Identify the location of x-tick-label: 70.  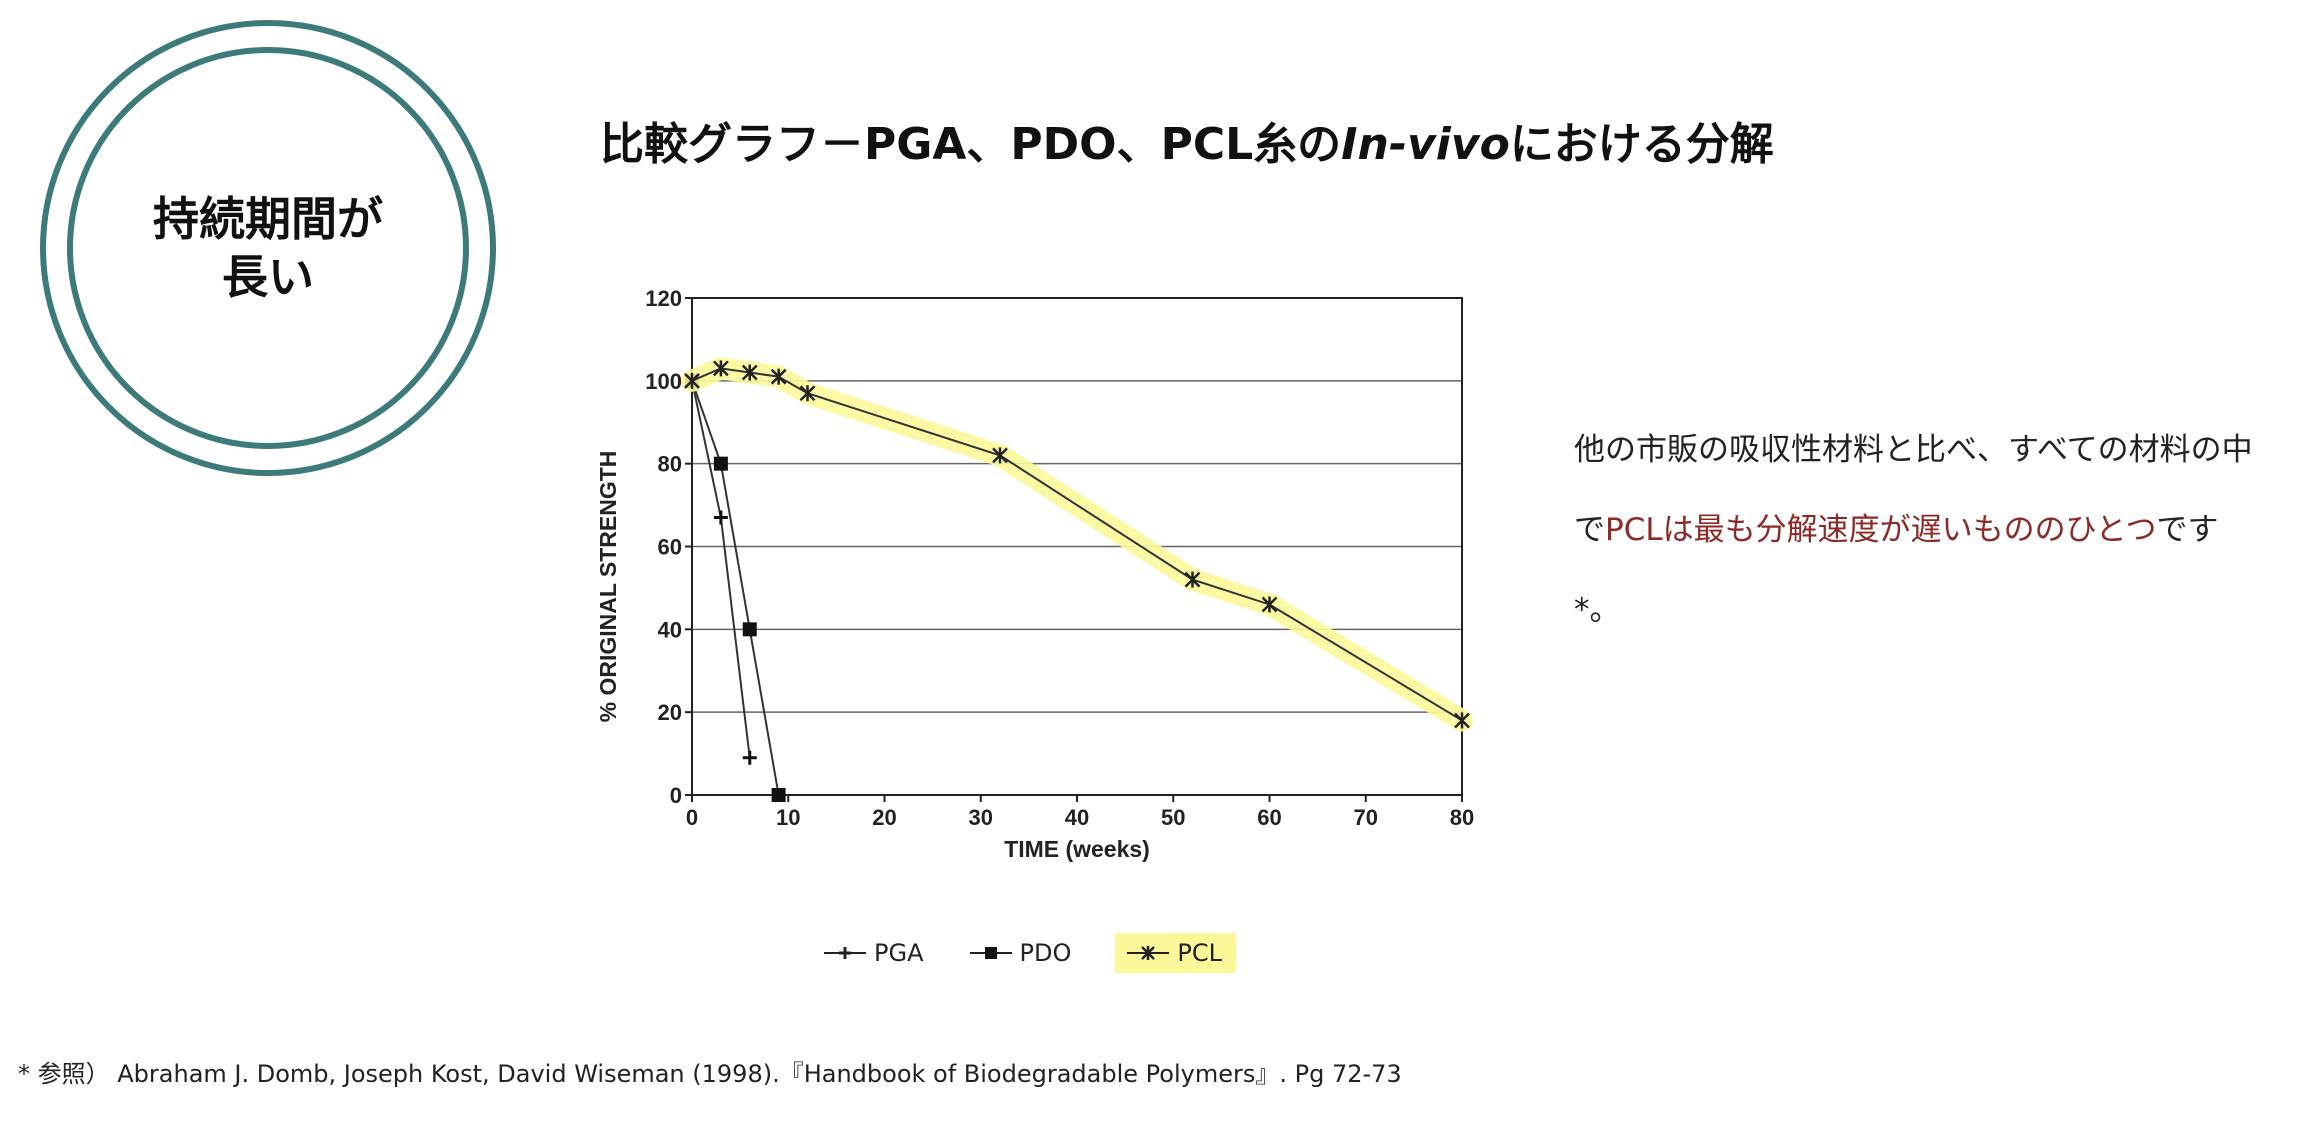
(1366, 817).